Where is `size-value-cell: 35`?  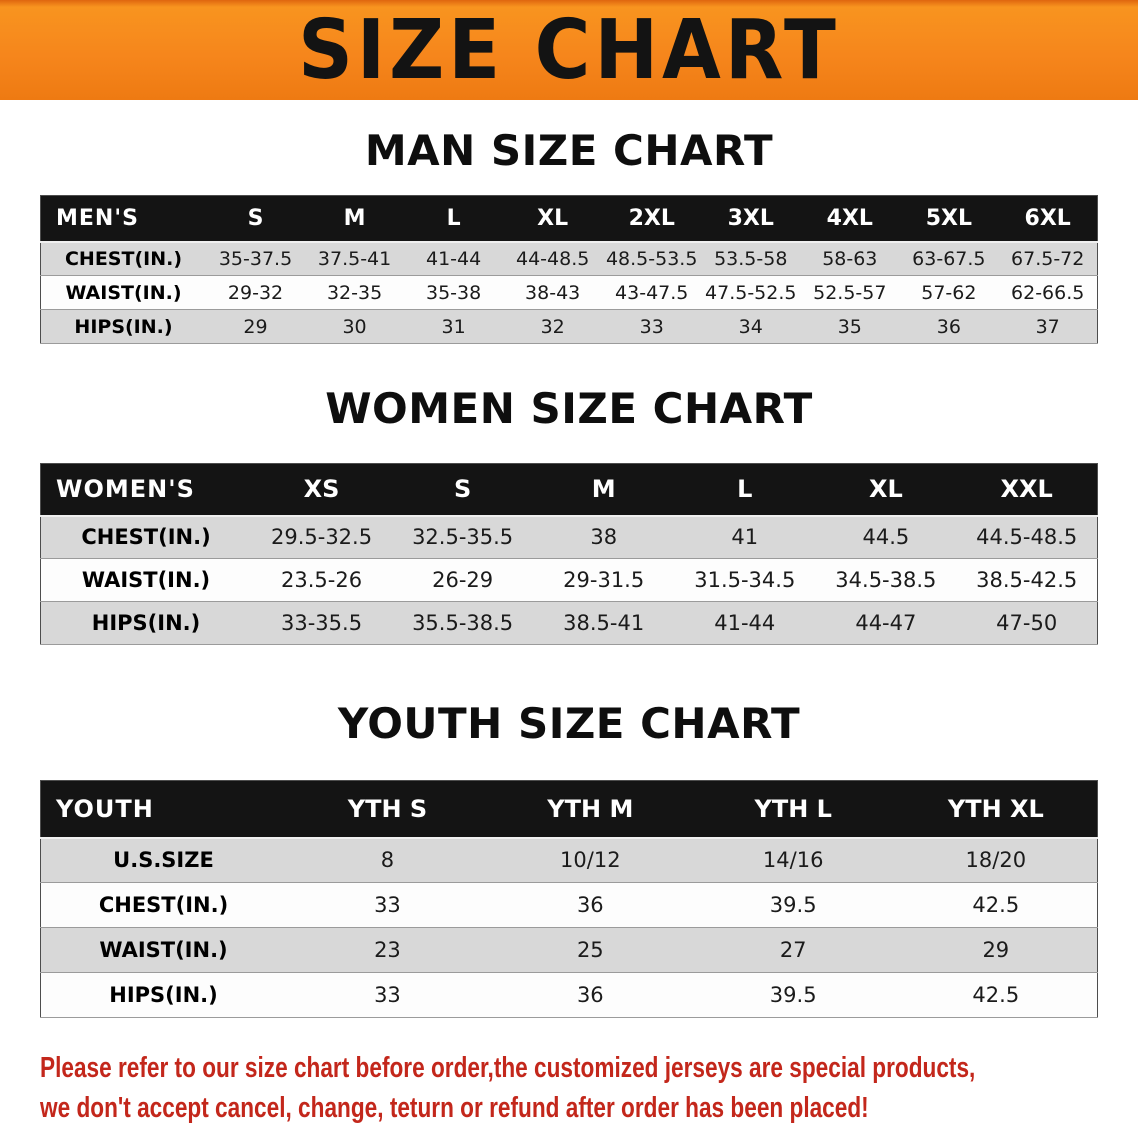
size-value-cell: 35 is located at coordinates (849, 326).